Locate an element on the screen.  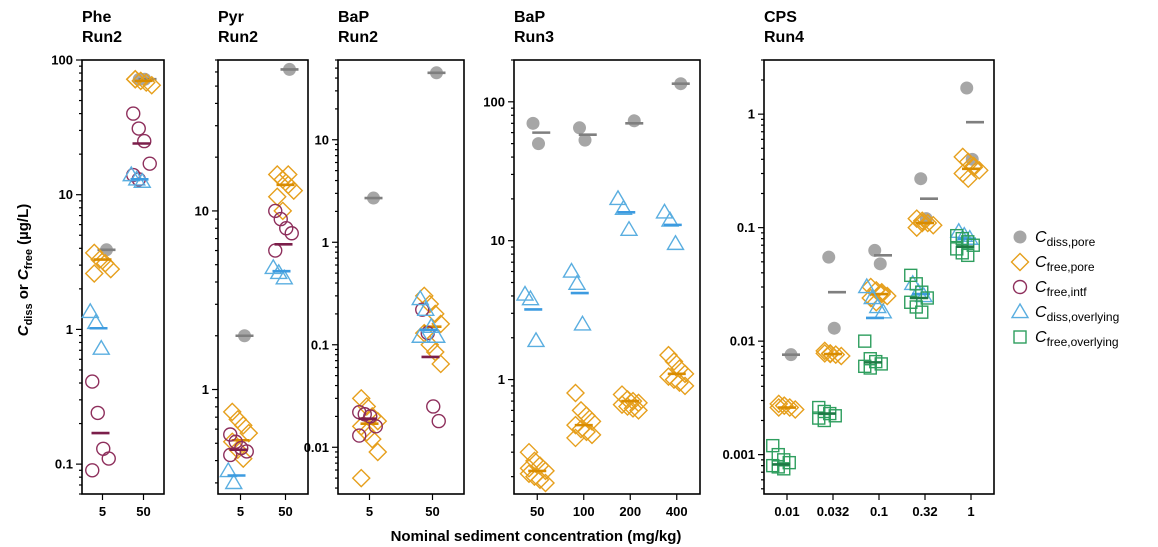
panel-pyr-run2: Pyr Run2 1 10 5 50 is located at coordinates (252, 264).